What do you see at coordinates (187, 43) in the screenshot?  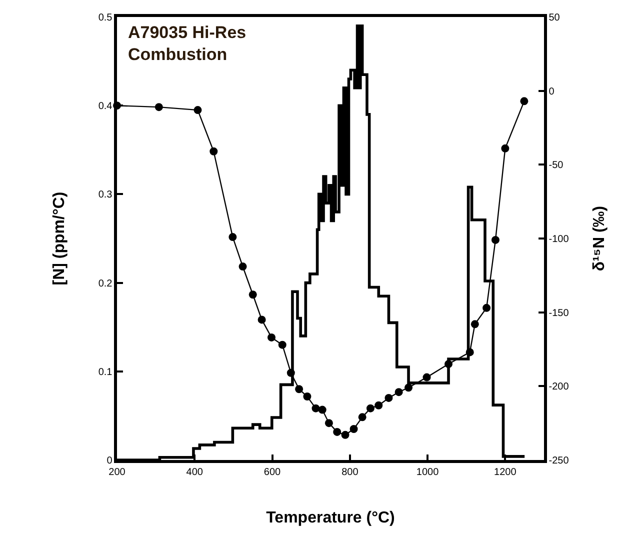 I see `annotation: A79035 Hi-Res Combustion` at bounding box center [187, 43].